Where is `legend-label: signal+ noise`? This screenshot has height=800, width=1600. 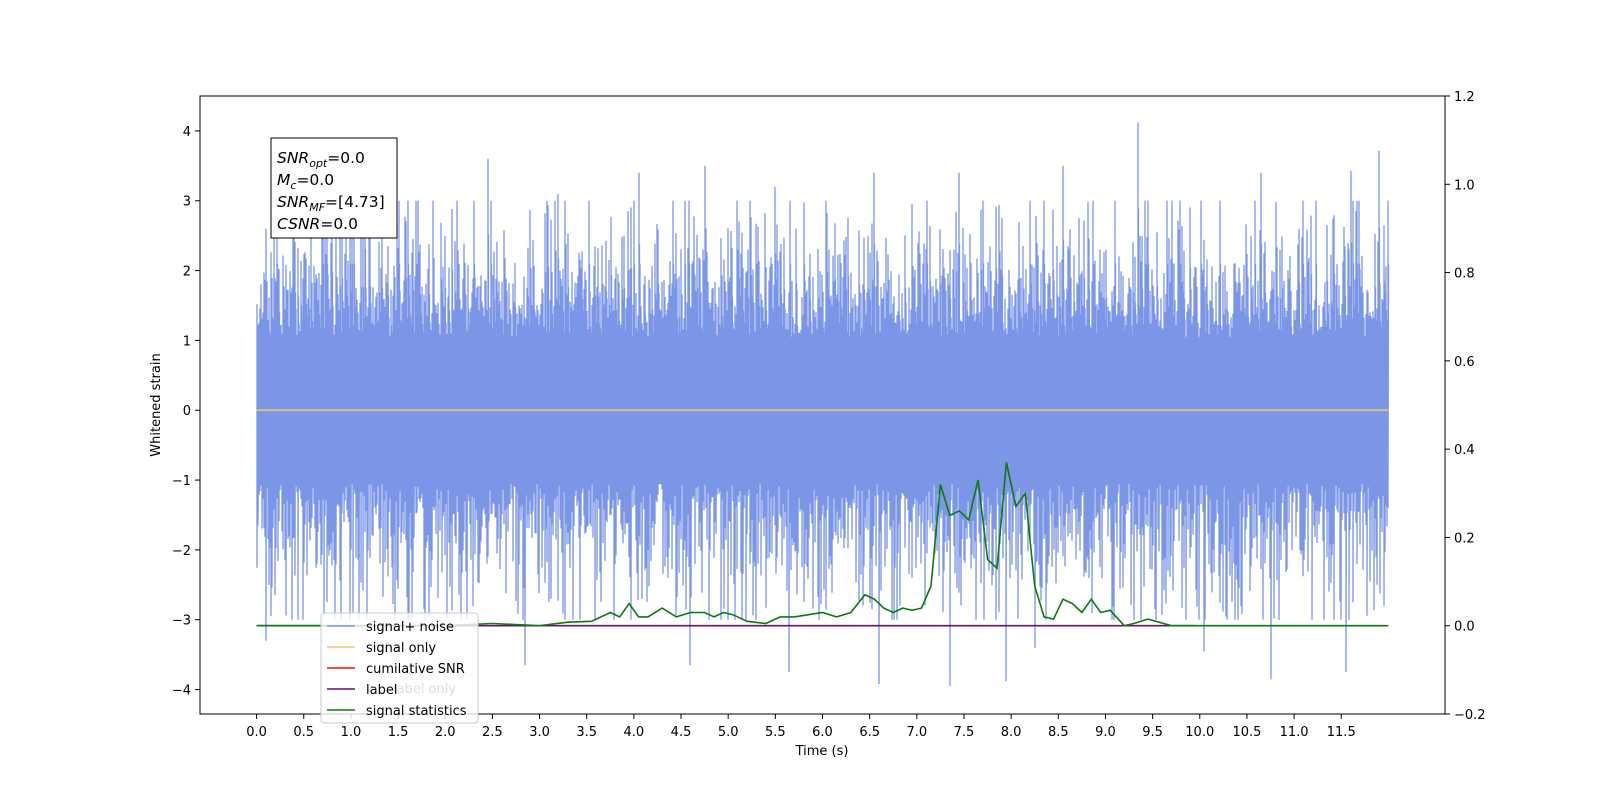 legend-label: signal+ noise is located at coordinates (410, 627).